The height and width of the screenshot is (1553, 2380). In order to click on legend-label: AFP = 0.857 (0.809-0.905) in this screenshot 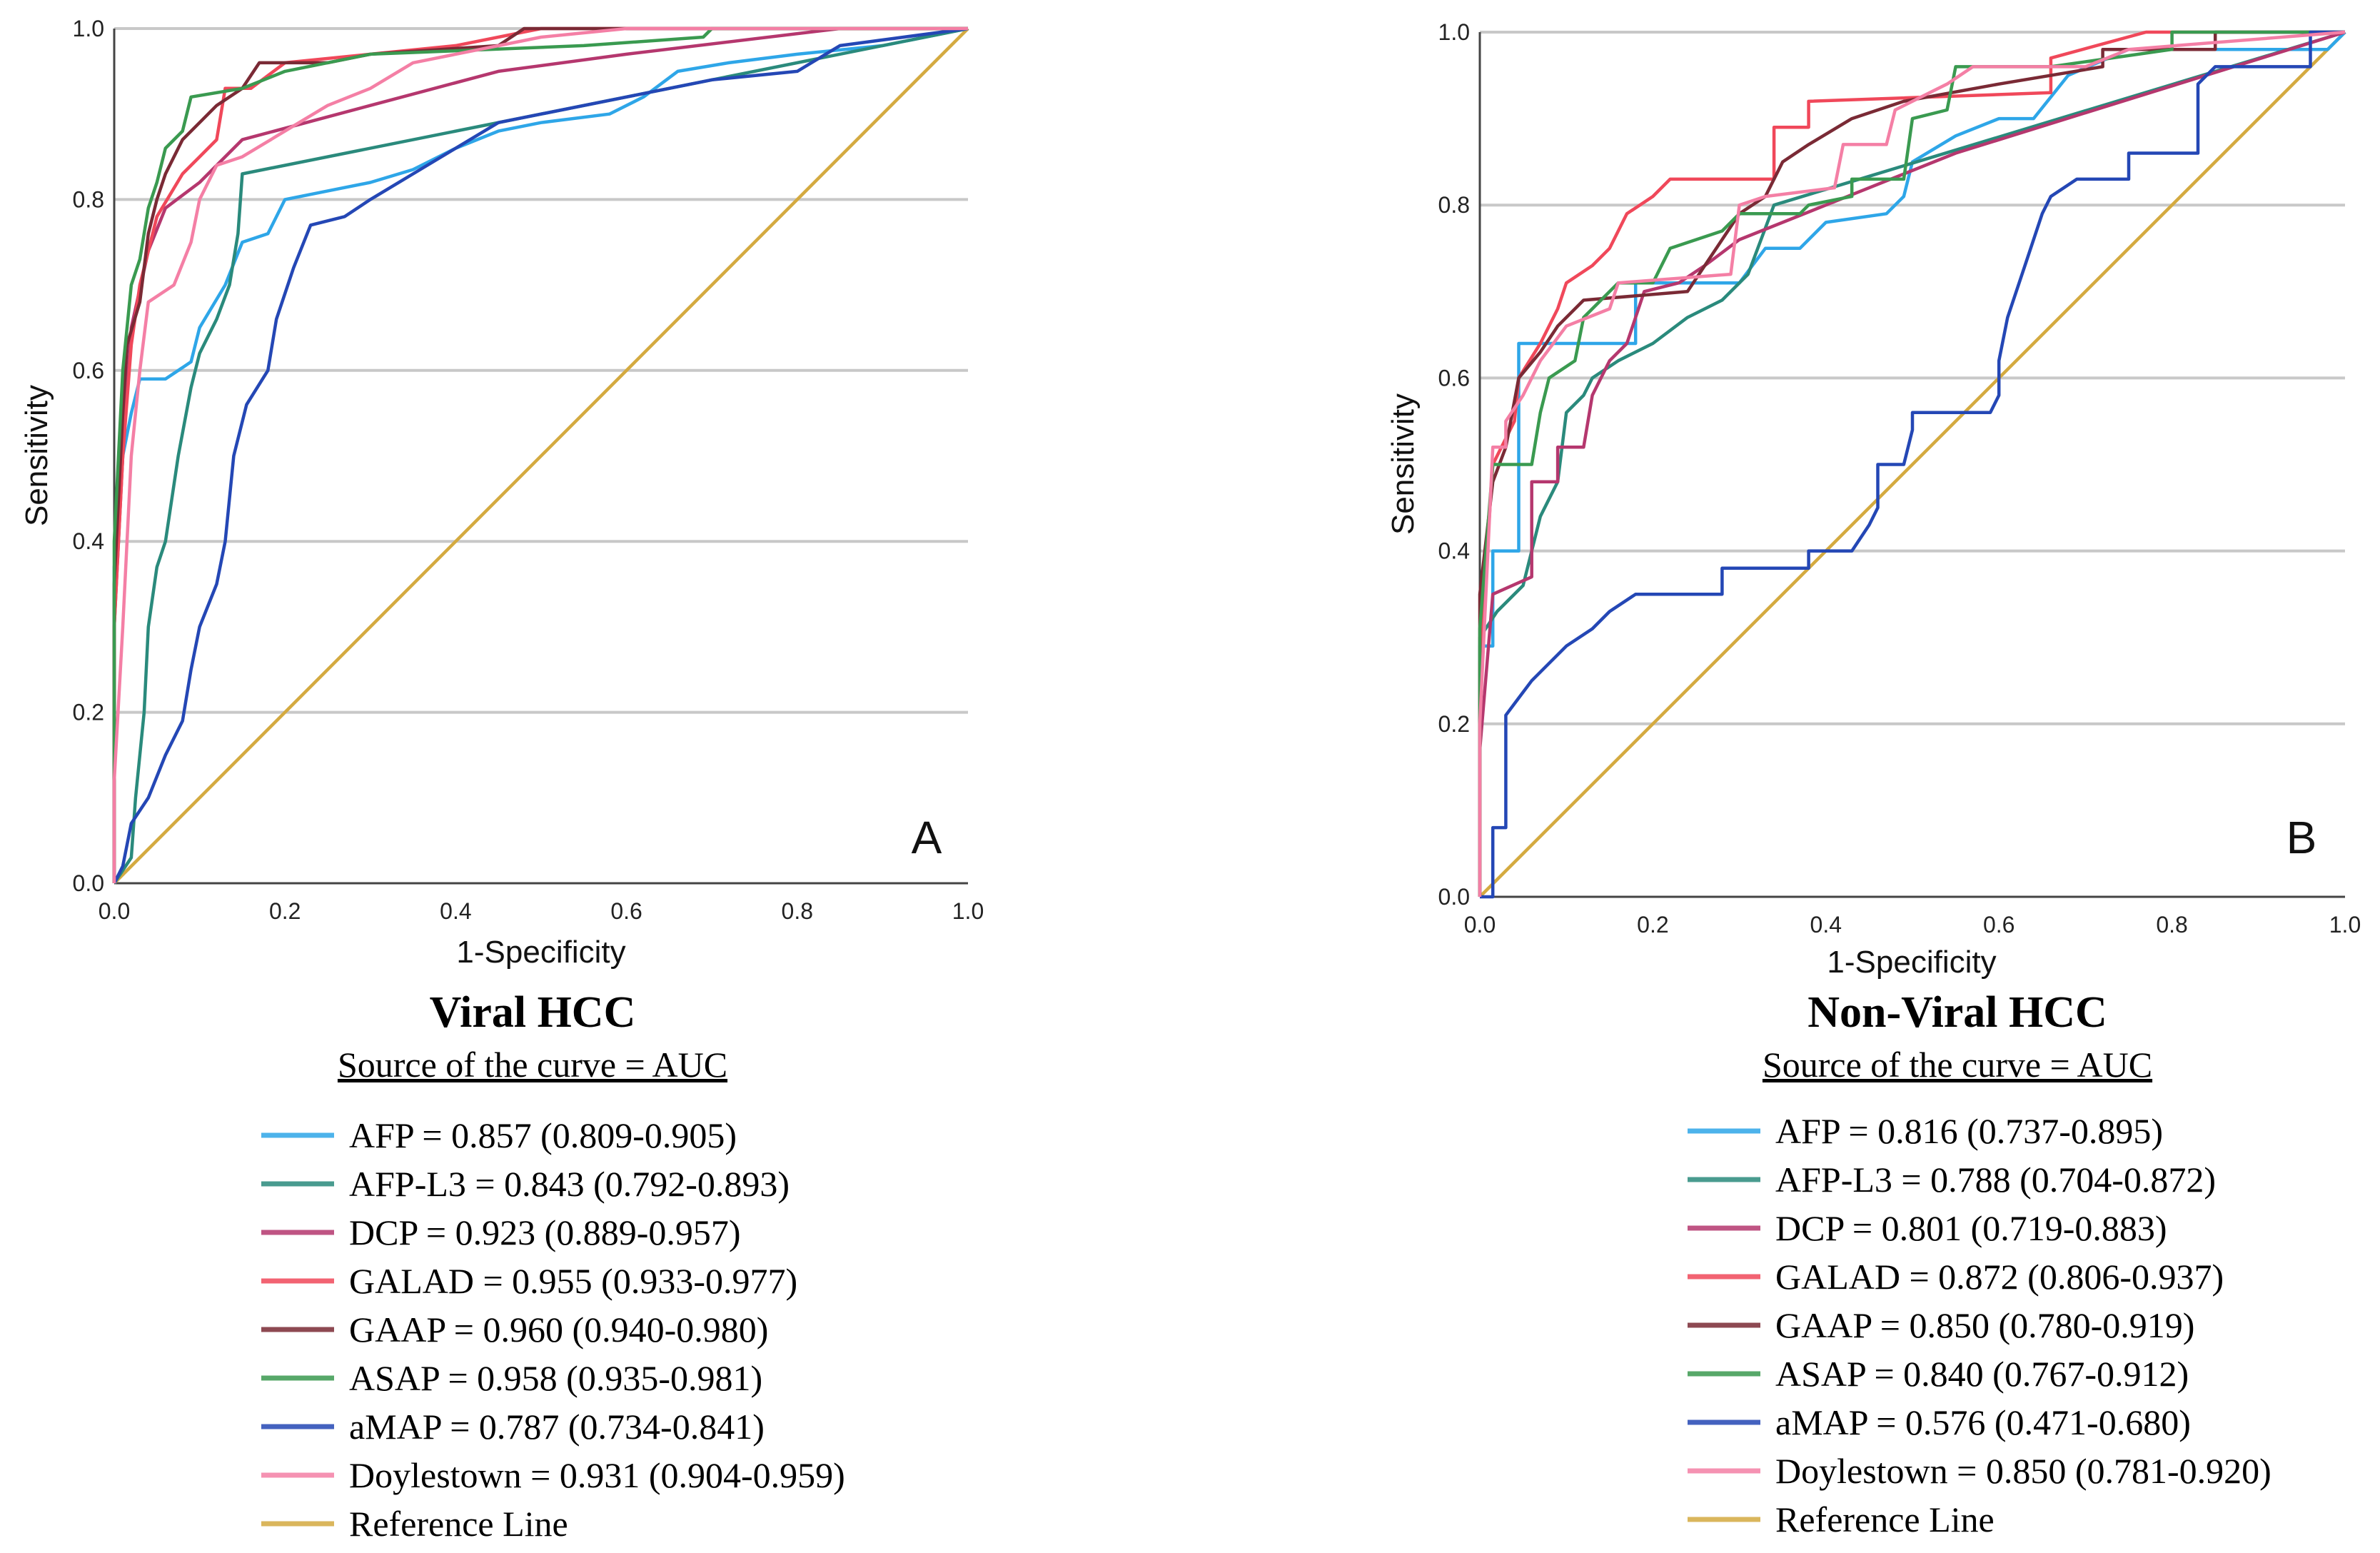, I will do `click(543, 1135)`.